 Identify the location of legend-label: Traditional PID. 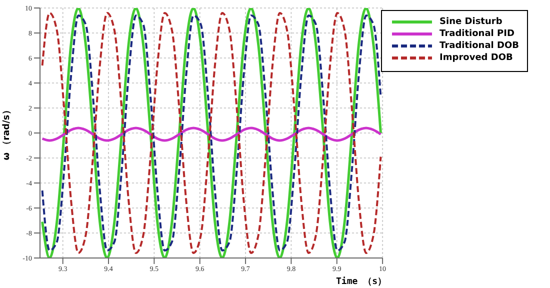
(477, 34).